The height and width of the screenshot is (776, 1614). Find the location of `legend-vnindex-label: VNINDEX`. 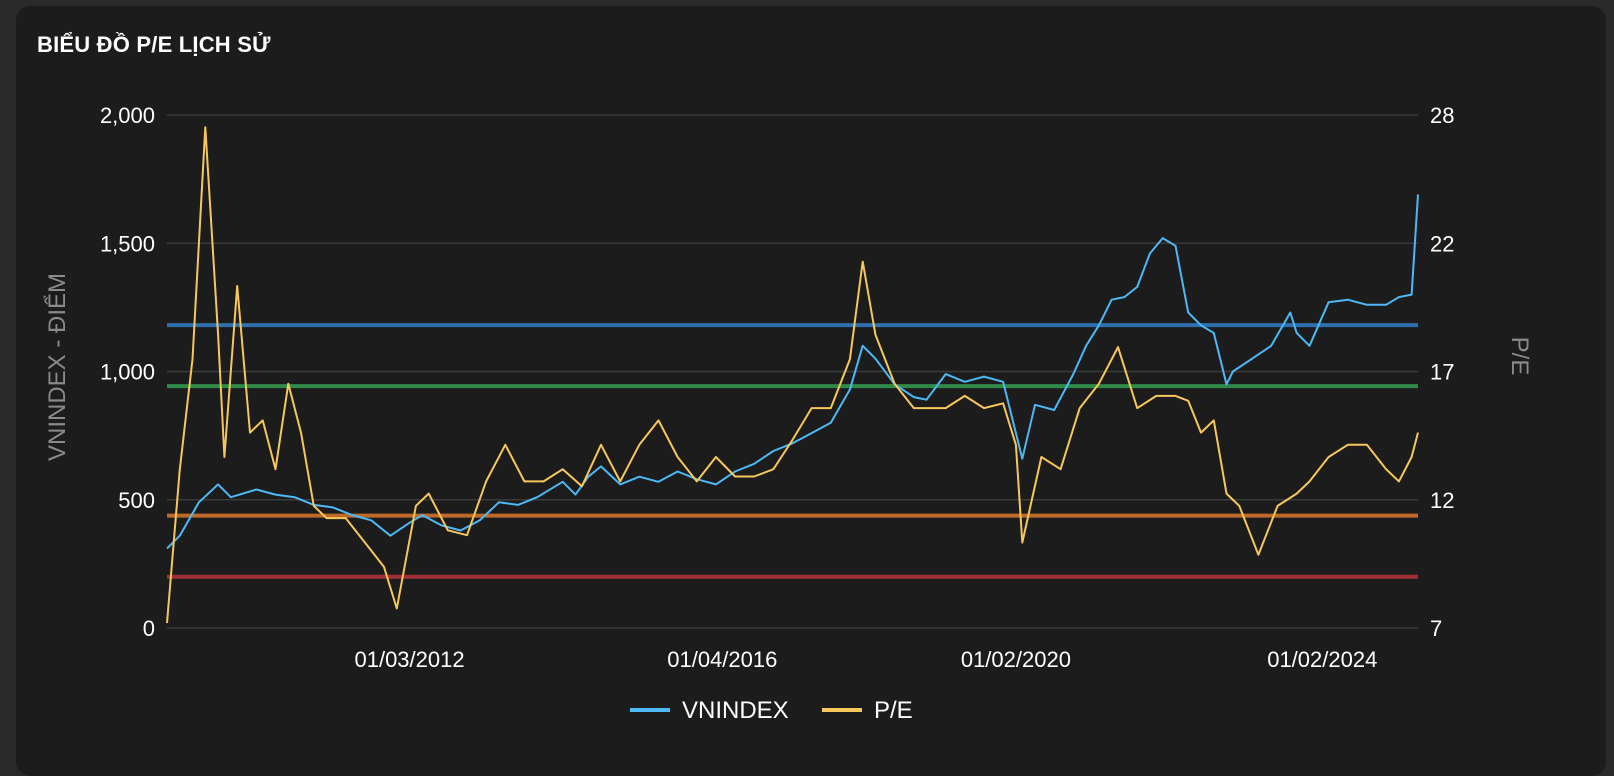

legend-vnindex-label: VNINDEX is located at coordinates (735, 710).